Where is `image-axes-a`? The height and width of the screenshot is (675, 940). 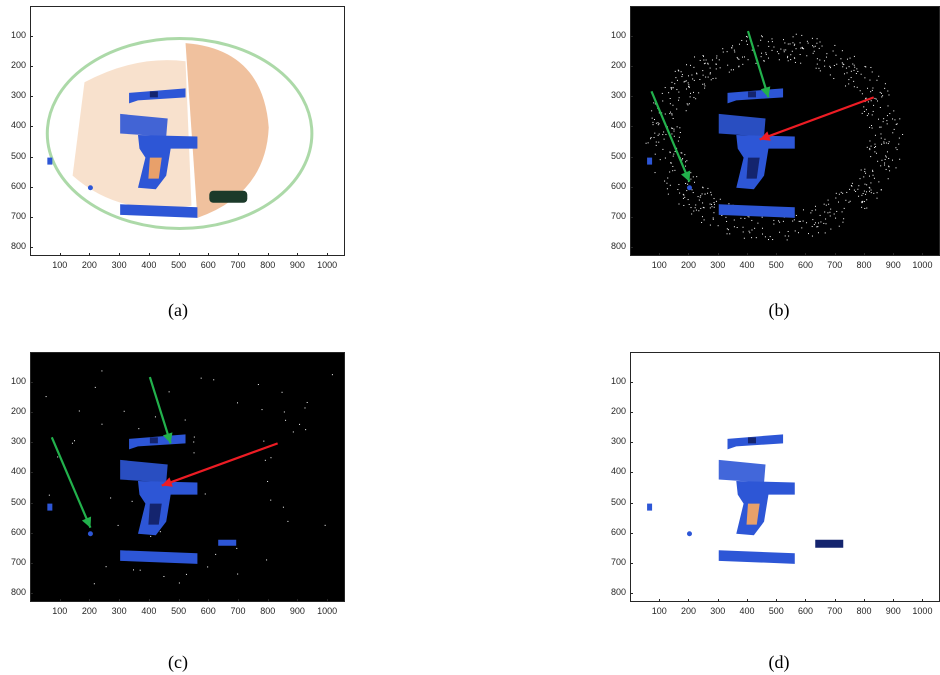
image-axes-a is located at coordinates (187, 131).